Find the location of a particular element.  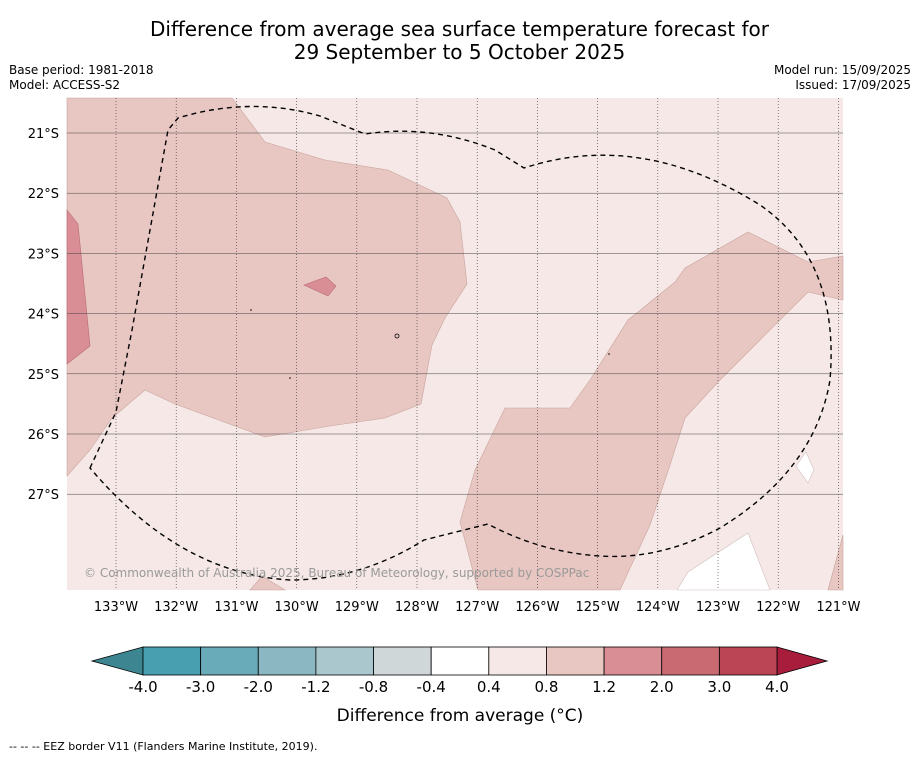

x-tick-label: 126°W is located at coordinates (537, 607).